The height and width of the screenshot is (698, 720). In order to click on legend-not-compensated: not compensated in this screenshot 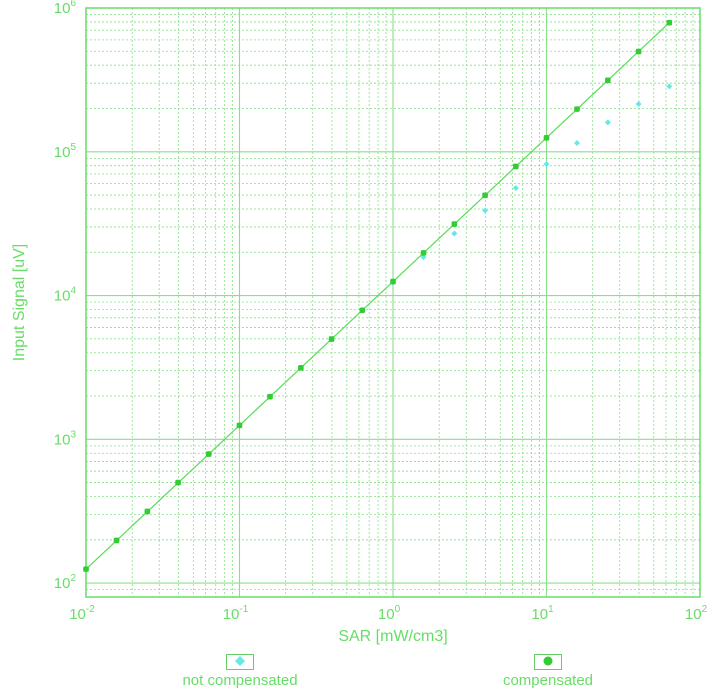, I will do `click(240, 671)`.